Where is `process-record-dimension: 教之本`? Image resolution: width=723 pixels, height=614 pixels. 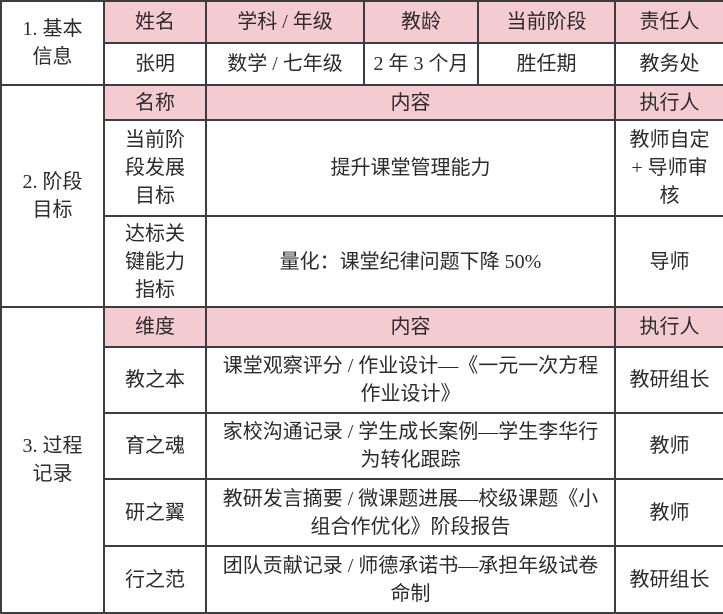
process-record-dimension: 教之本 is located at coordinates (155, 380).